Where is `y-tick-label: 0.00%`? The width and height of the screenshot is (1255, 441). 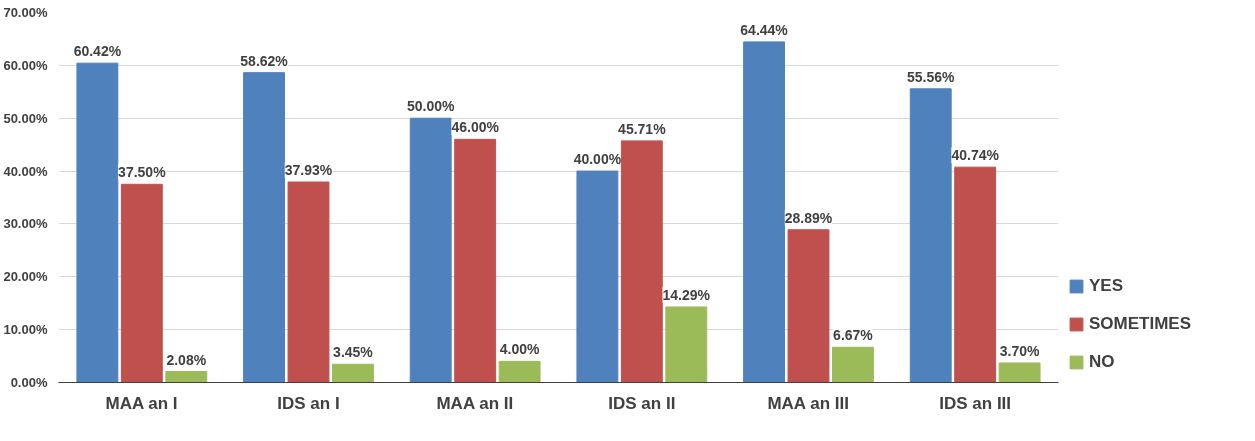 y-tick-label: 0.00% is located at coordinates (29, 382).